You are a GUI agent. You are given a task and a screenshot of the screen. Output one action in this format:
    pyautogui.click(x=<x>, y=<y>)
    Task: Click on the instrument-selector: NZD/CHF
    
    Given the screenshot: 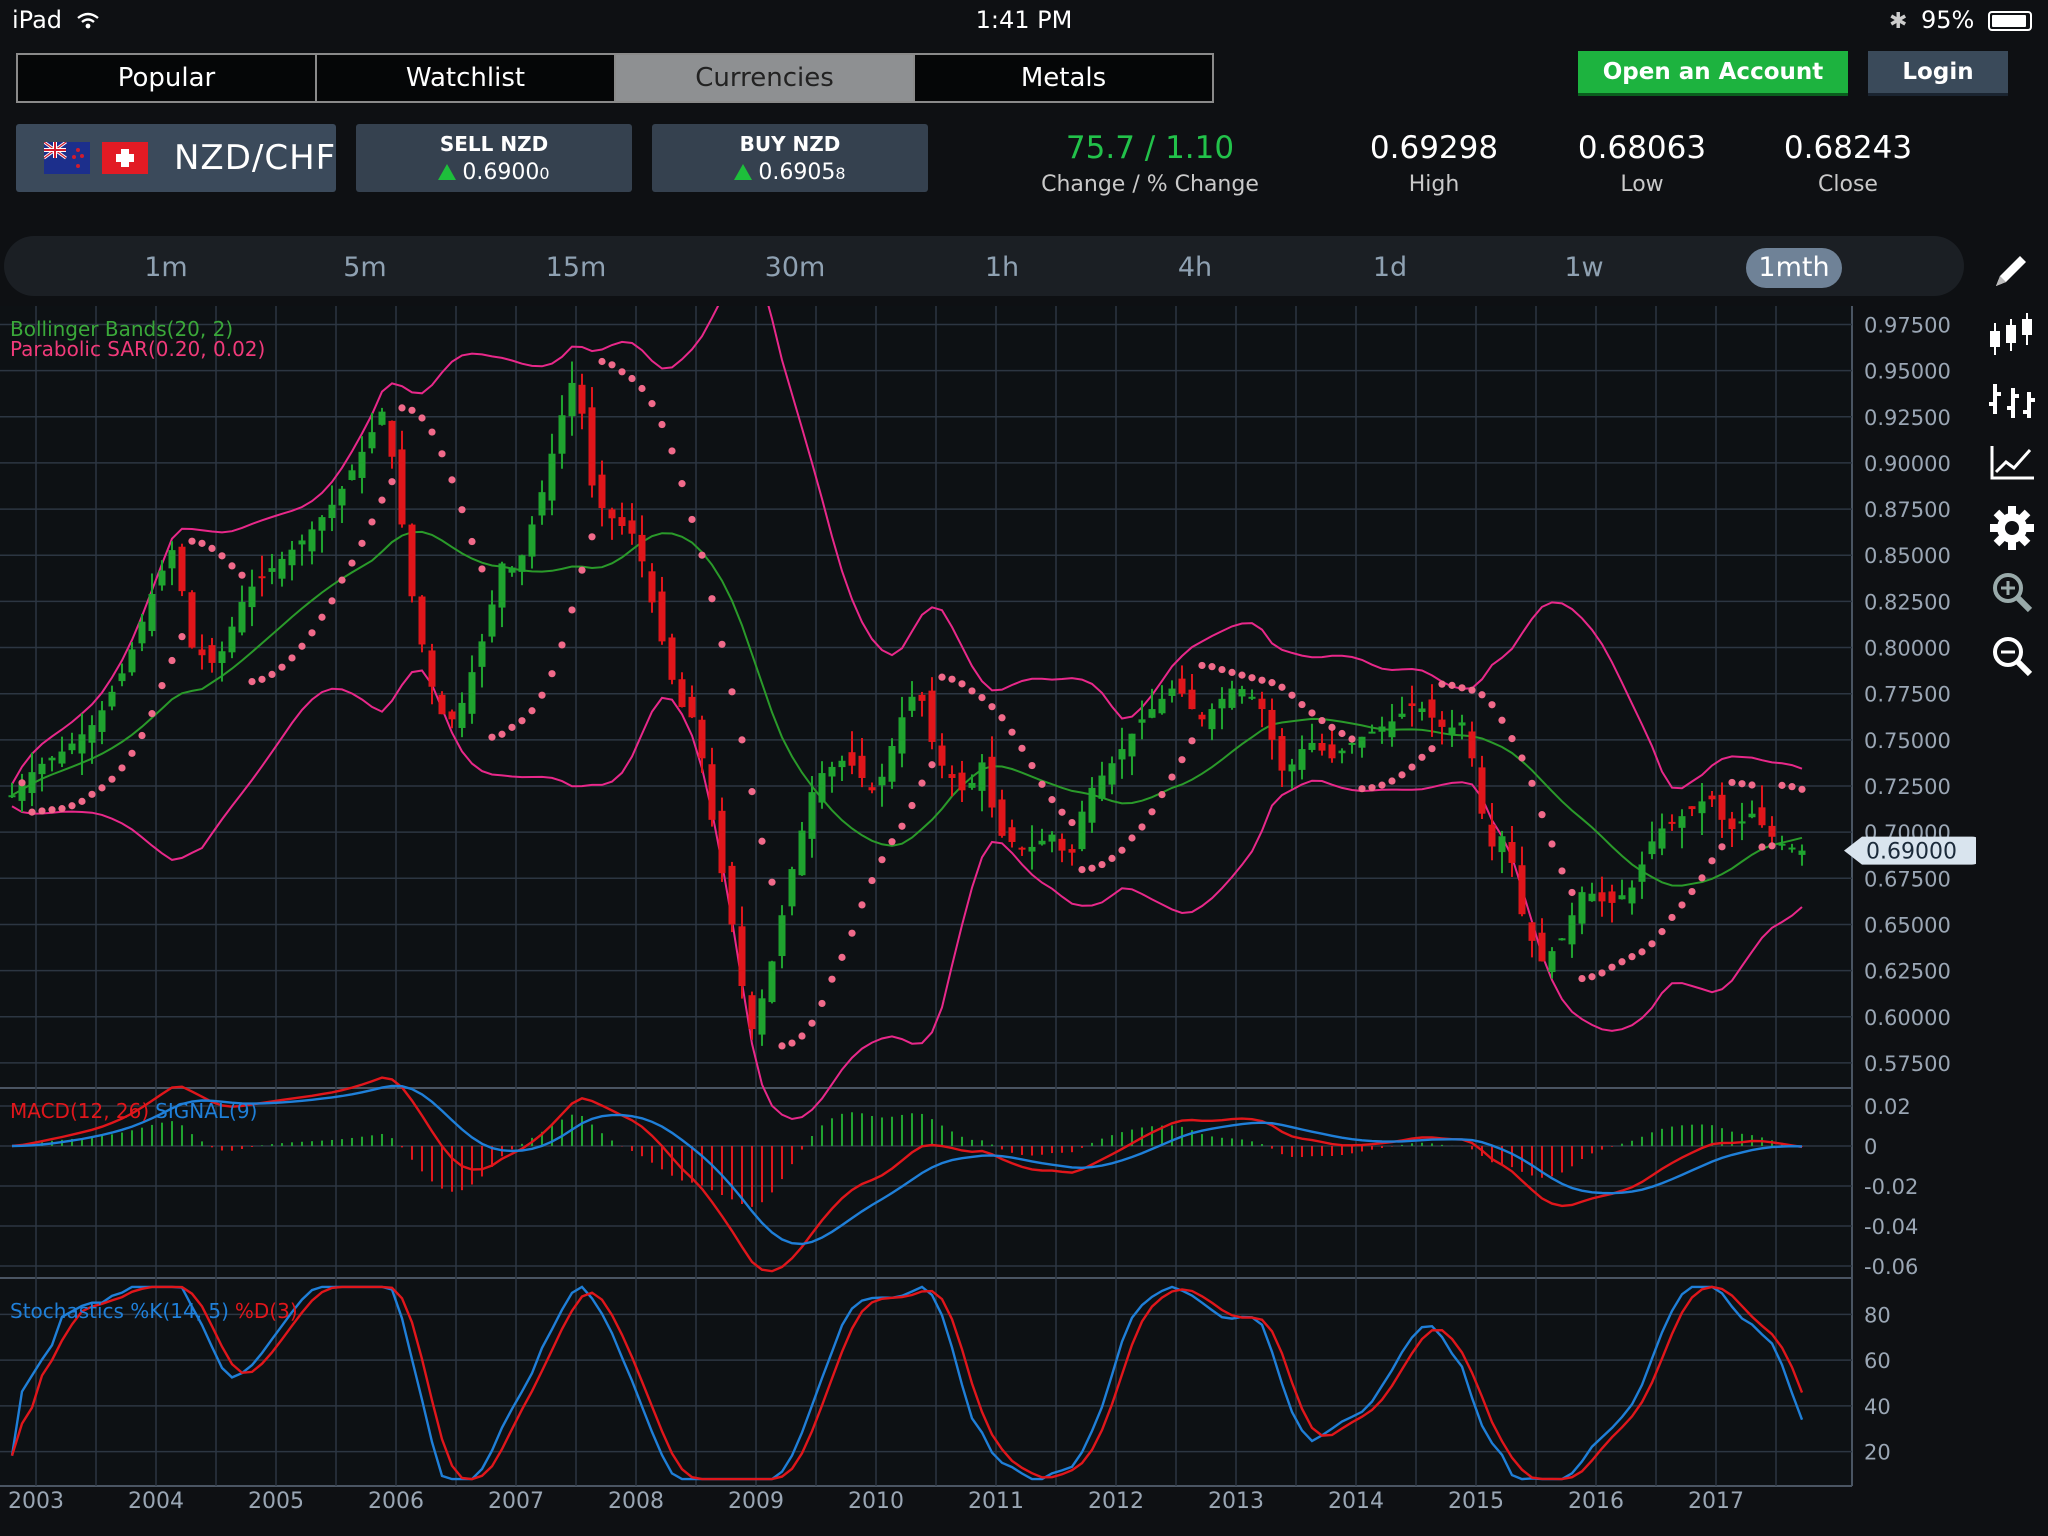 What is the action you would take?
    pyautogui.click(x=176, y=158)
    